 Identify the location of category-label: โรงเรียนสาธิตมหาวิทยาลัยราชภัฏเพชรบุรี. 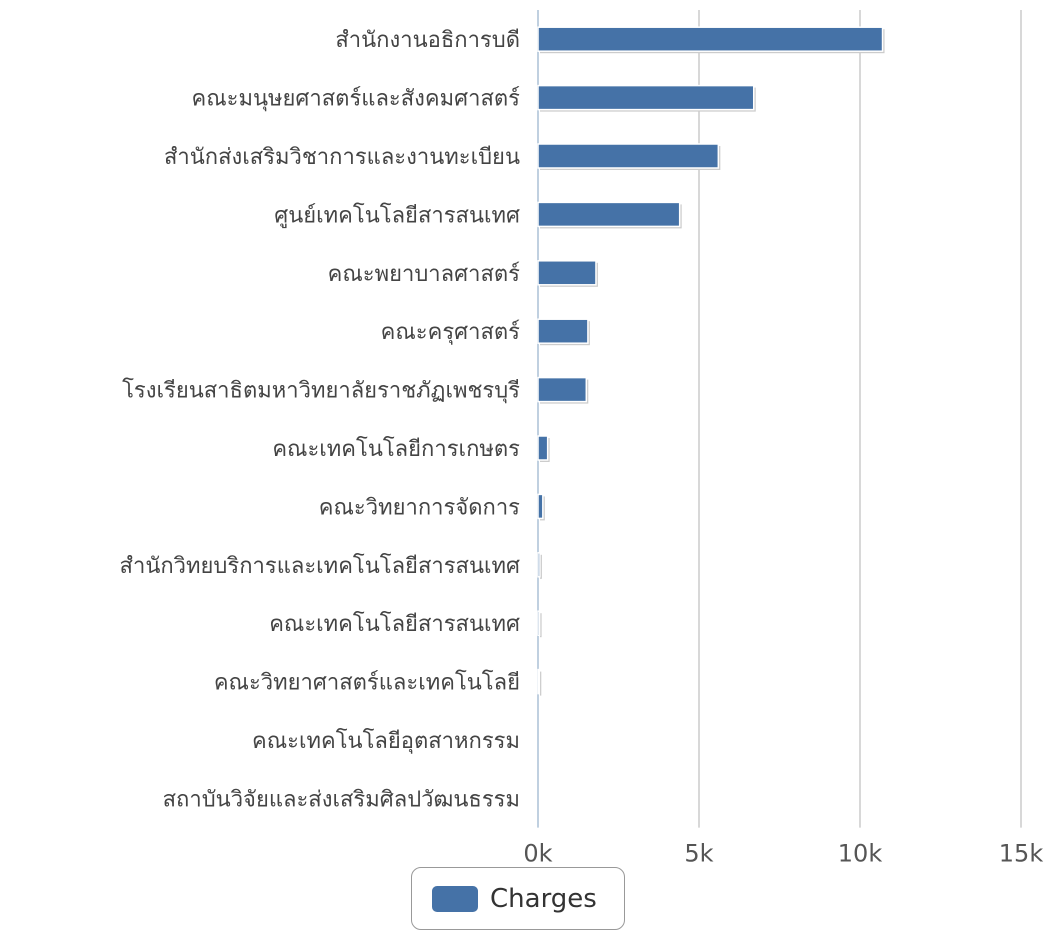
(321, 391).